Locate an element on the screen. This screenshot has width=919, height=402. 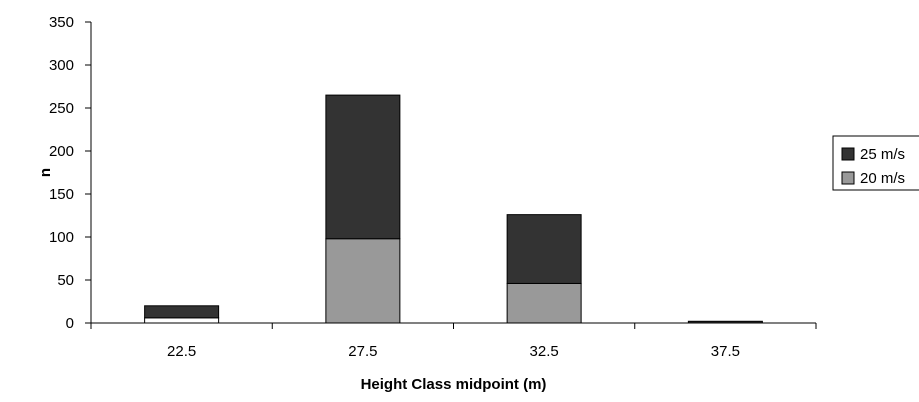
bar-segment-20-m-s-27.5 is located at coordinates (363, 281).